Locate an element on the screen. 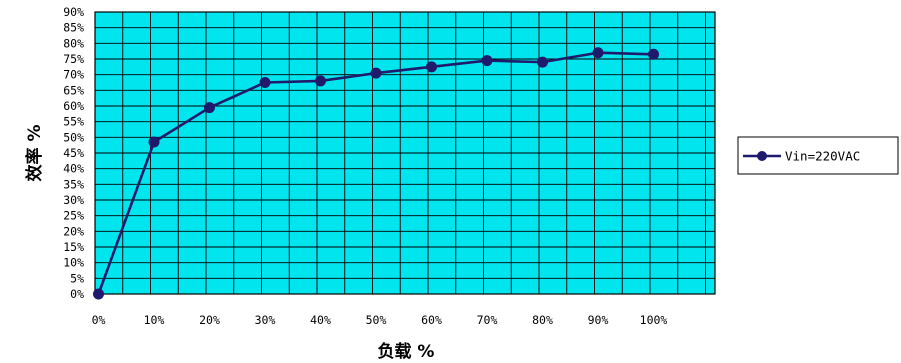  y-tick-label: 20% is located at coordinates (73, 231).